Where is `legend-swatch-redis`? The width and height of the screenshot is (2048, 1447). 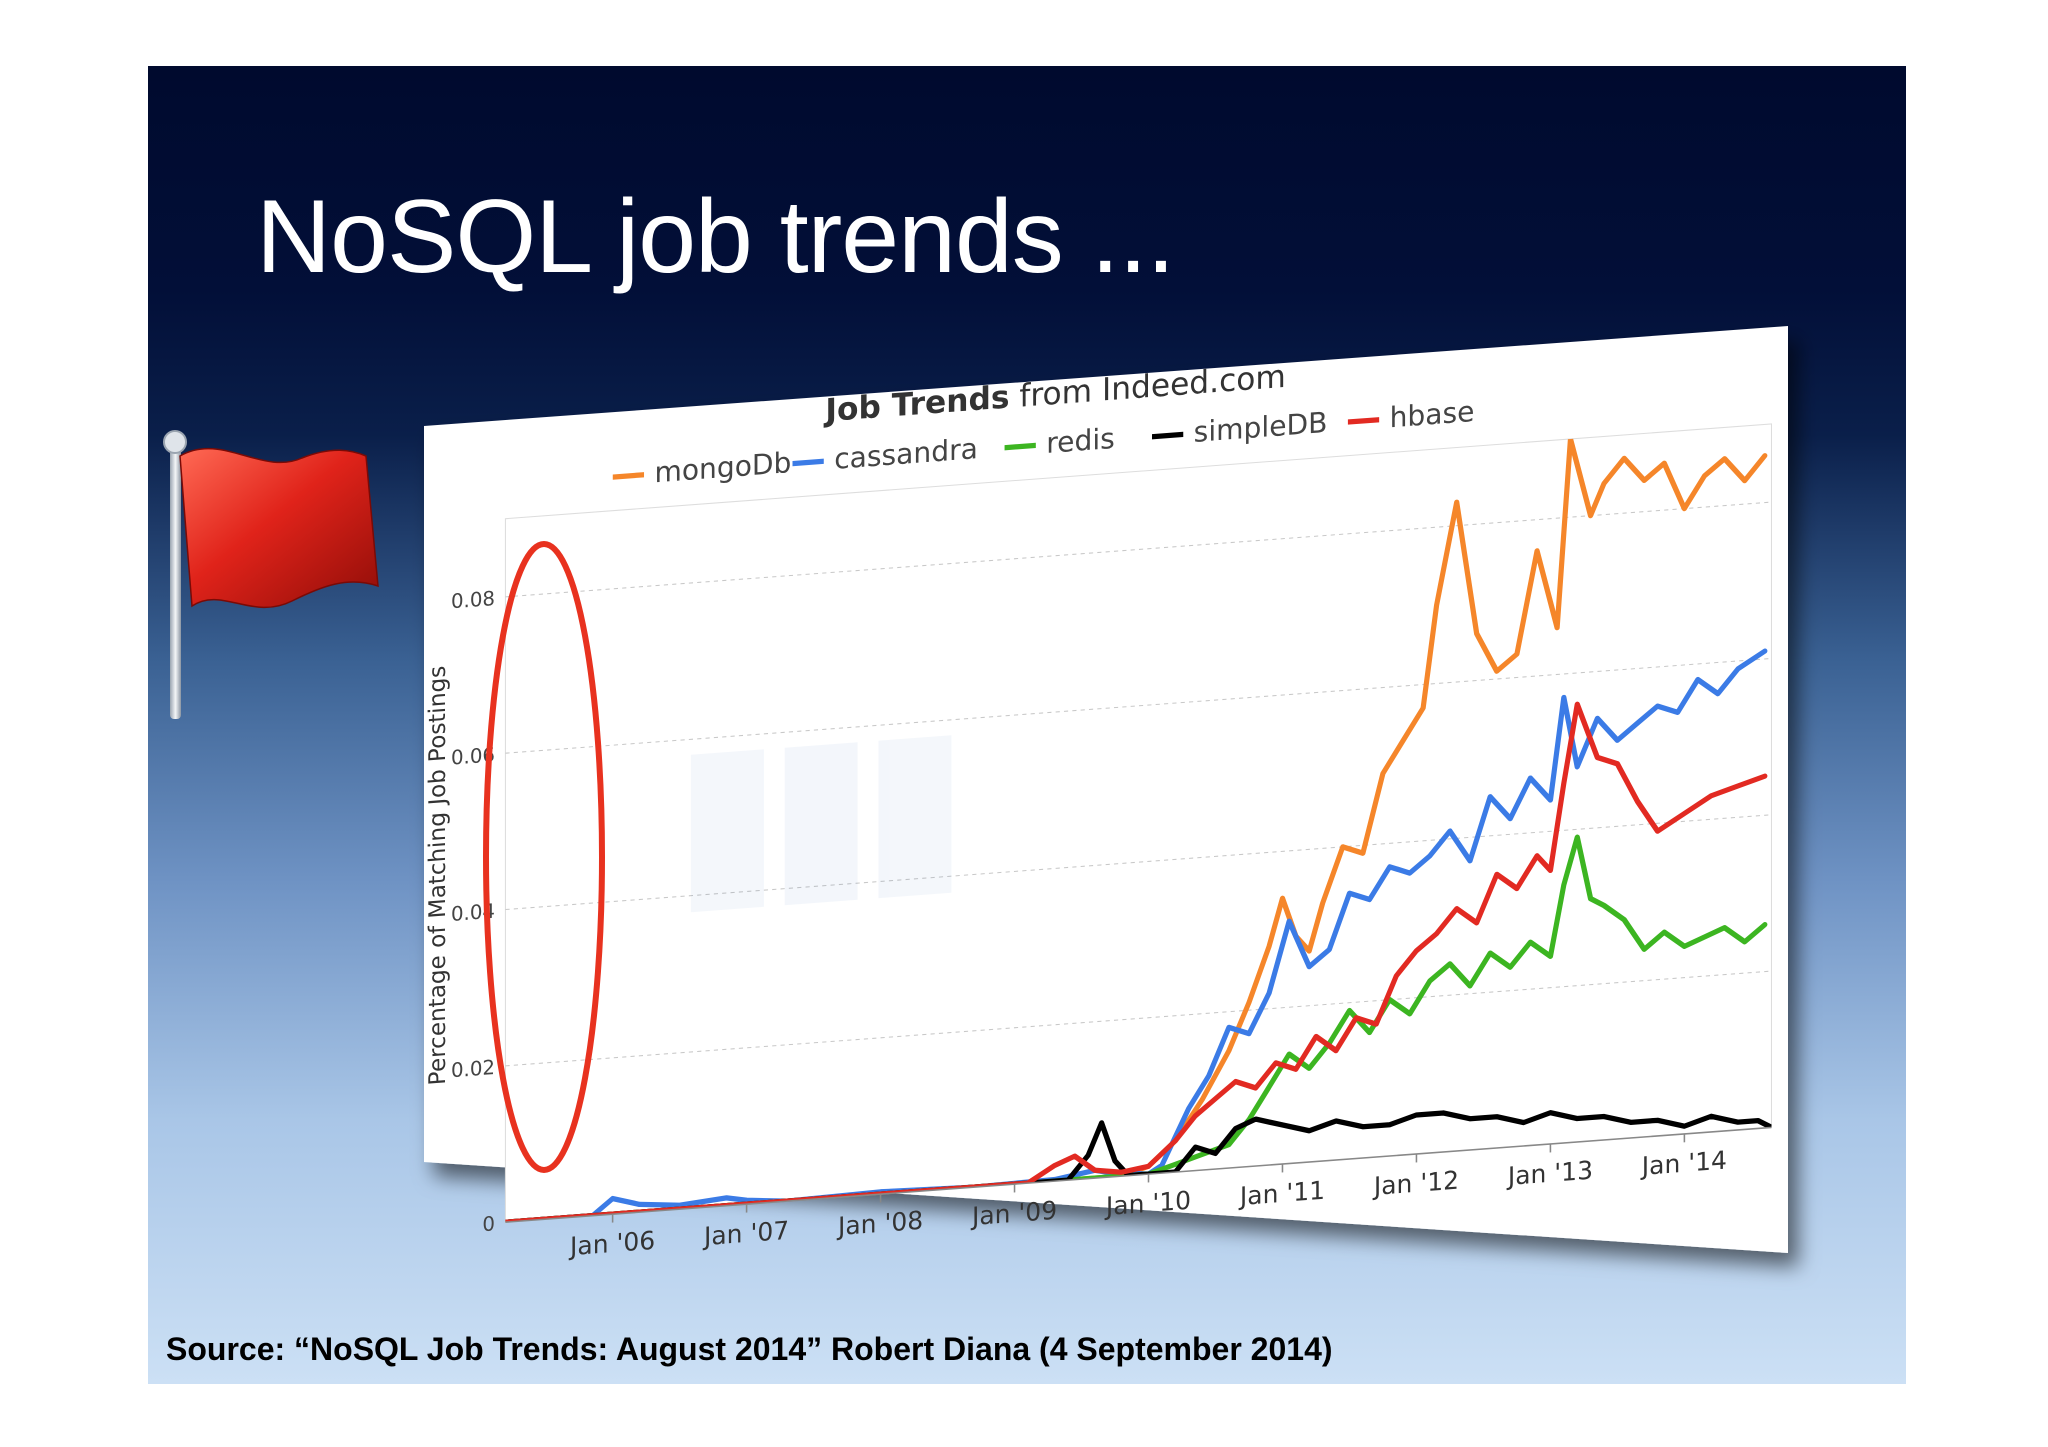 legend-swatch-redis is located at coordinates (1020, 446).